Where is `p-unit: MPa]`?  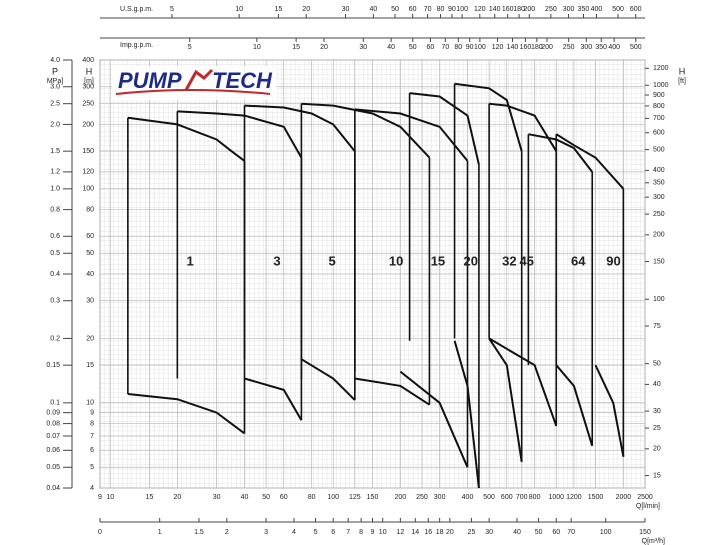
p-unit: MPa] is located at coordinates (55, 81).